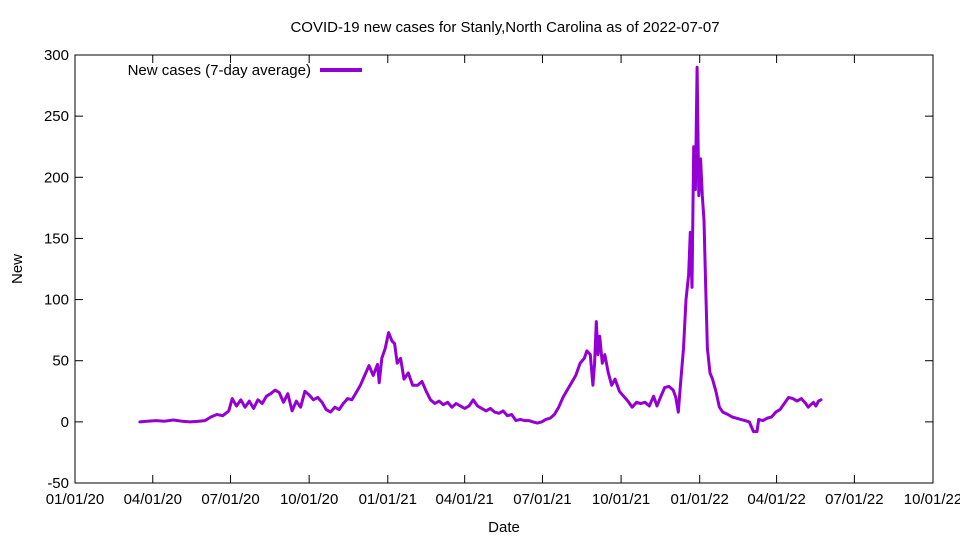 The height and width of the screenshot is (540, 960). Describe the element at coordinates (388, 499) in the screenshot. I see `x-tick-label: 01/01/21` at that location.